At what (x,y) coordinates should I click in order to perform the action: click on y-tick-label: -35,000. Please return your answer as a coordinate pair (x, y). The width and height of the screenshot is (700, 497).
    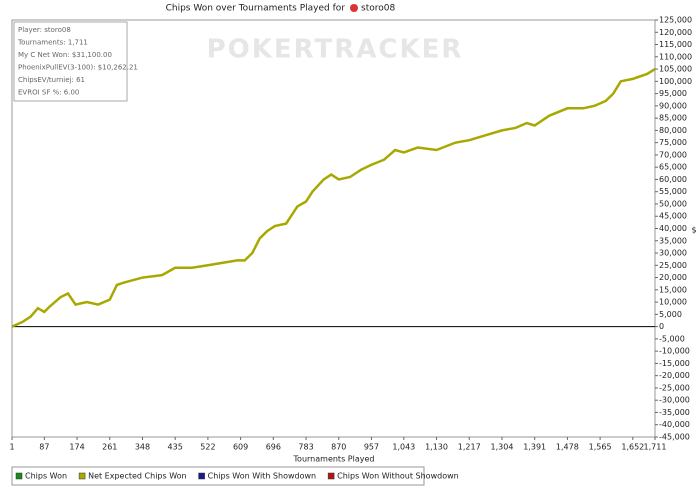
    Looking at the image, I should click on (674, 412).